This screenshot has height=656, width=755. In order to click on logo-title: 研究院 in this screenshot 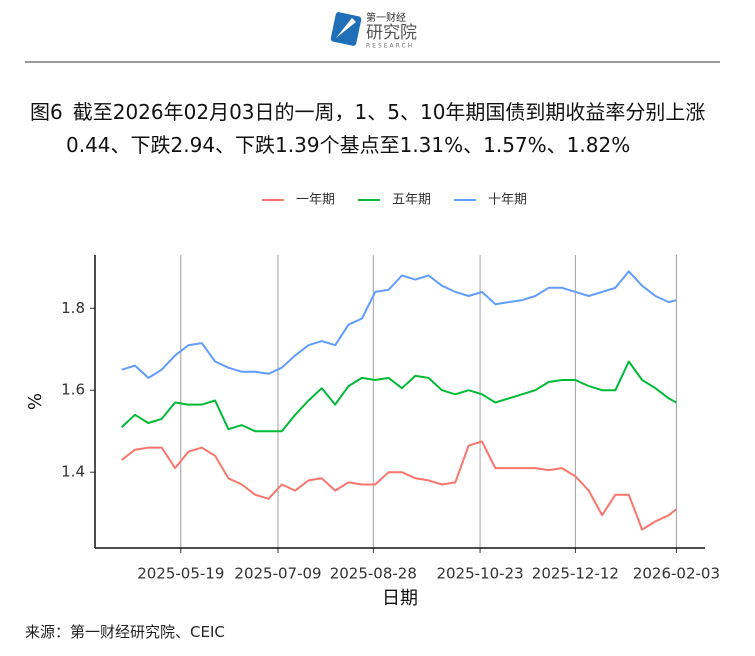, I will do `click(391, 33)`.